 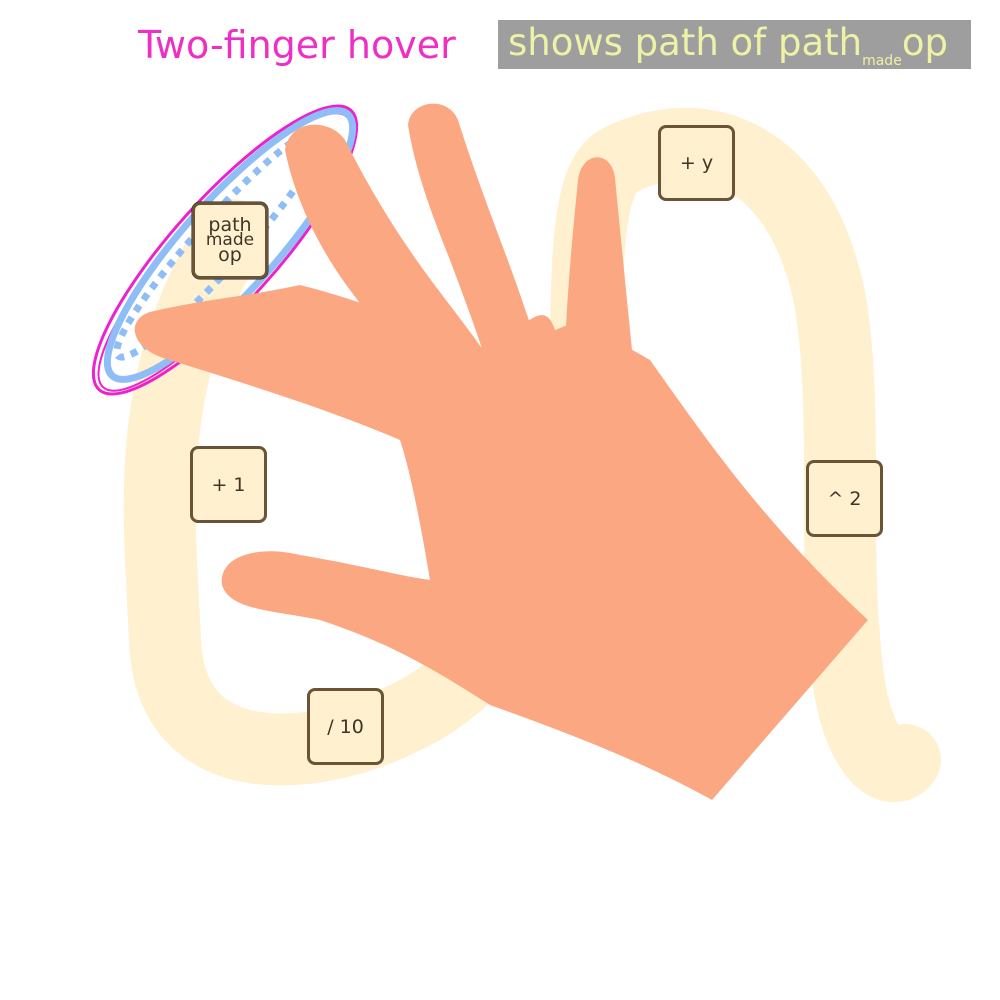 I want to click on caption: shows path of pathmadeop, so click(x=734, y=44).